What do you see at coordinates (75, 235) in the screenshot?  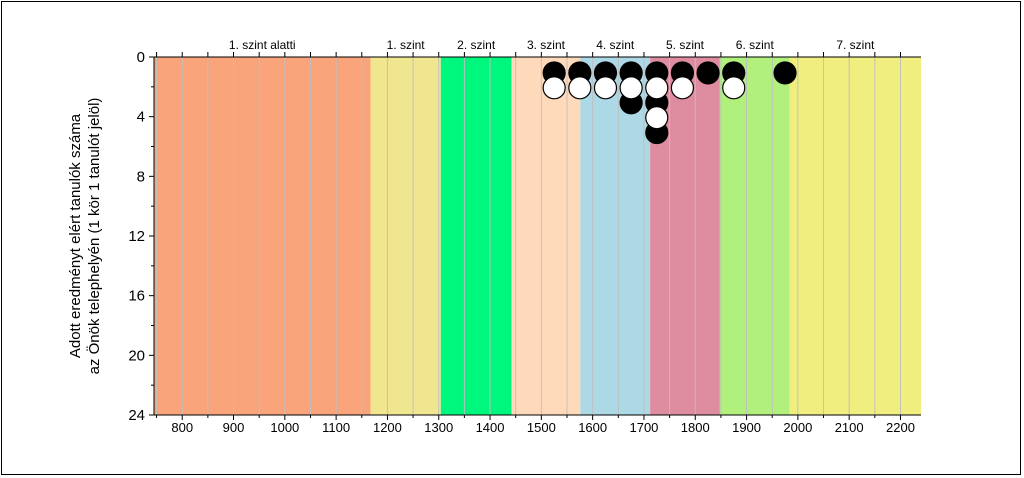 I see `y-axis-label-line-1: Adott eredményt elért tanulók száma` at bounding box center [75, 235].